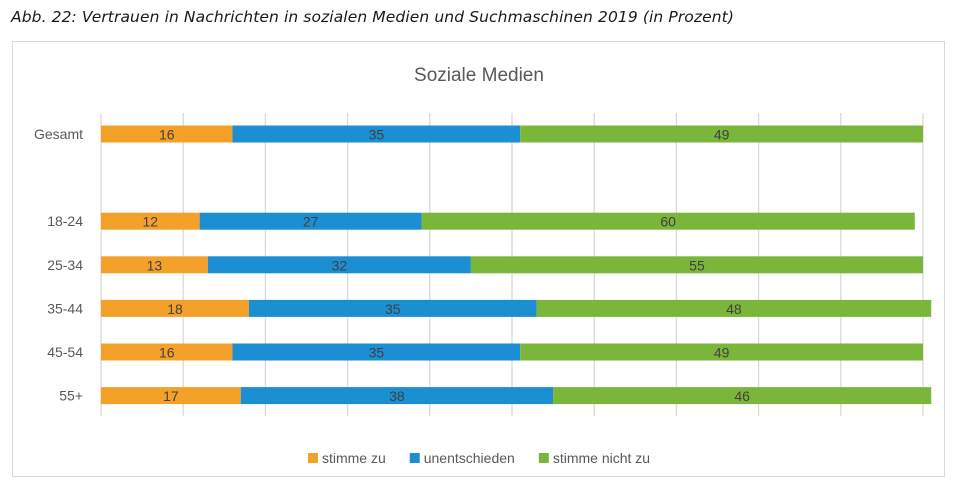 This screenshot has width=961, height=488. I want to click on bar-Gesamt-stimme-nicht-zu, so click(721, 134).